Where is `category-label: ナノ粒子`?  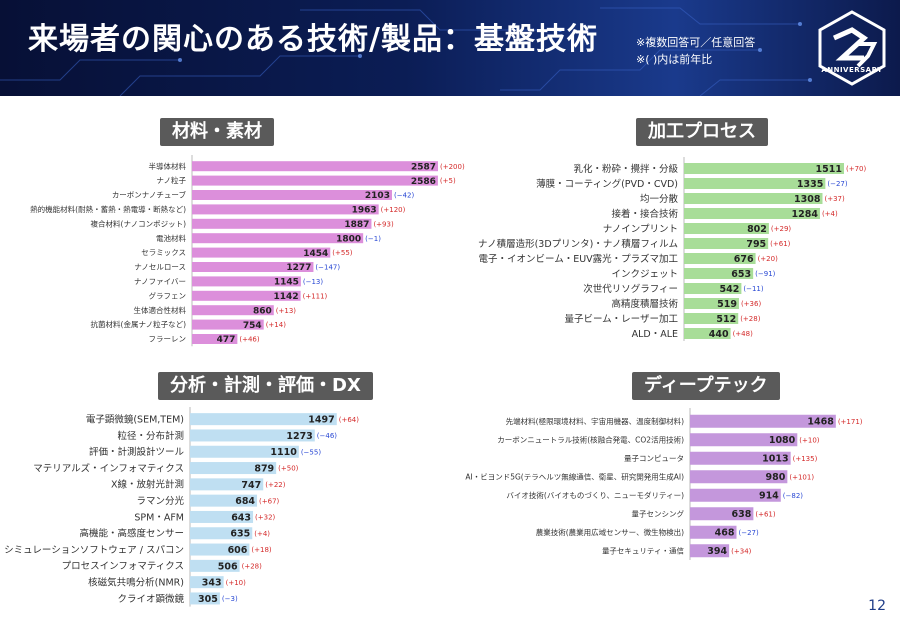 category-label: ナノ粒子 is located at coordinates (171, 180).